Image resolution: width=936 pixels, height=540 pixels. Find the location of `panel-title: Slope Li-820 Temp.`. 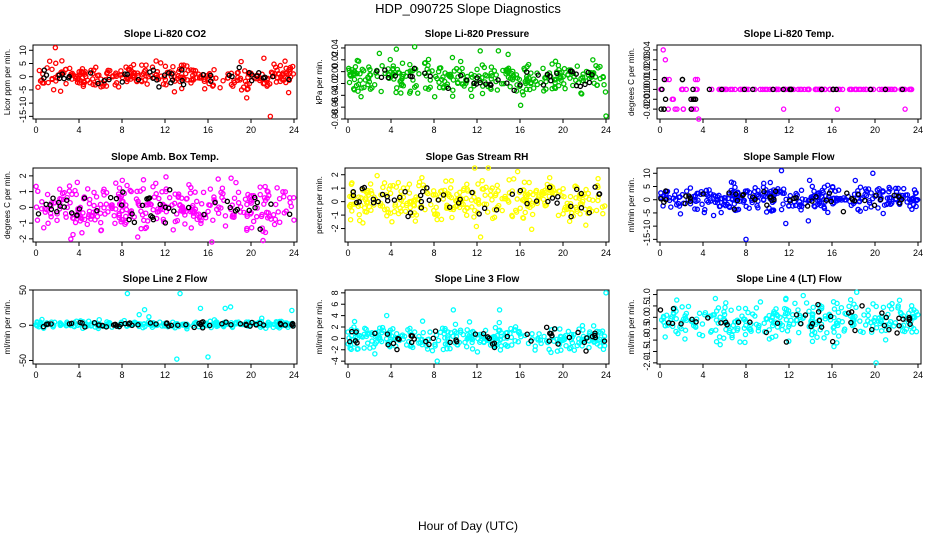

panel-title: Slope Li-820 Temp. is located at coordinates (789, 34).